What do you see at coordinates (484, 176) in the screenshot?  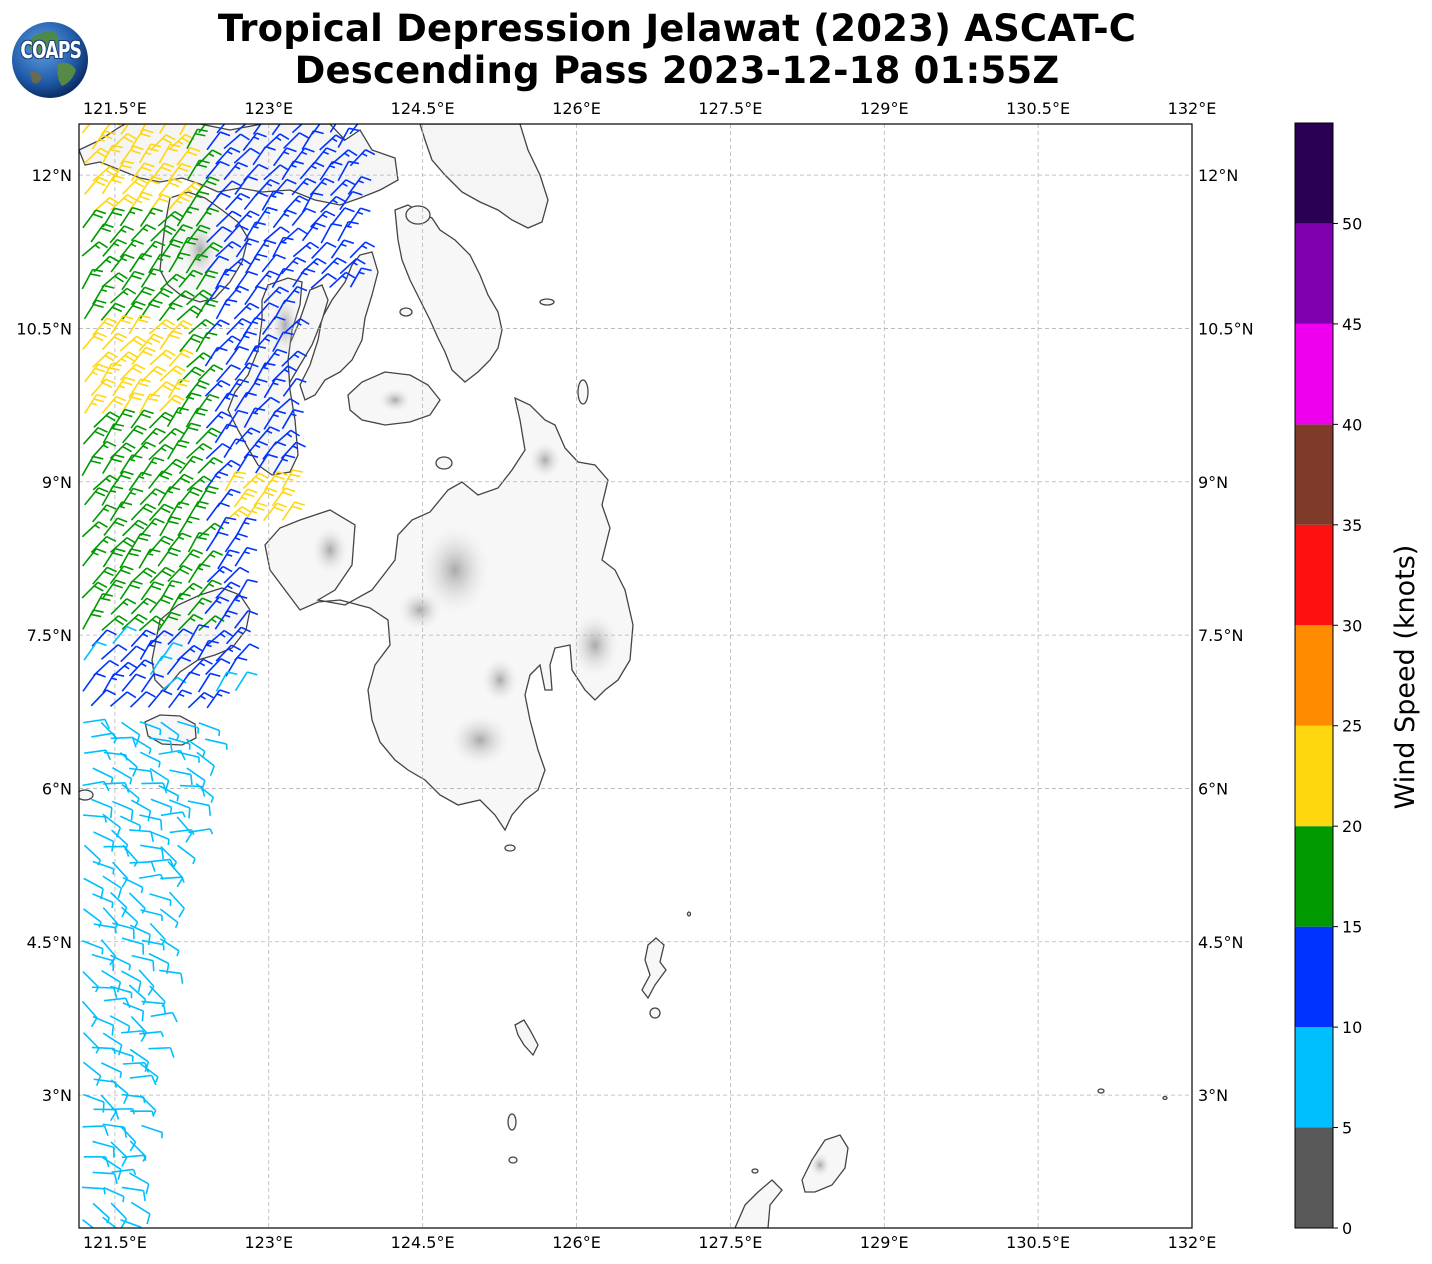 I see `landmass-northeast` at bounding box center [484, 176].